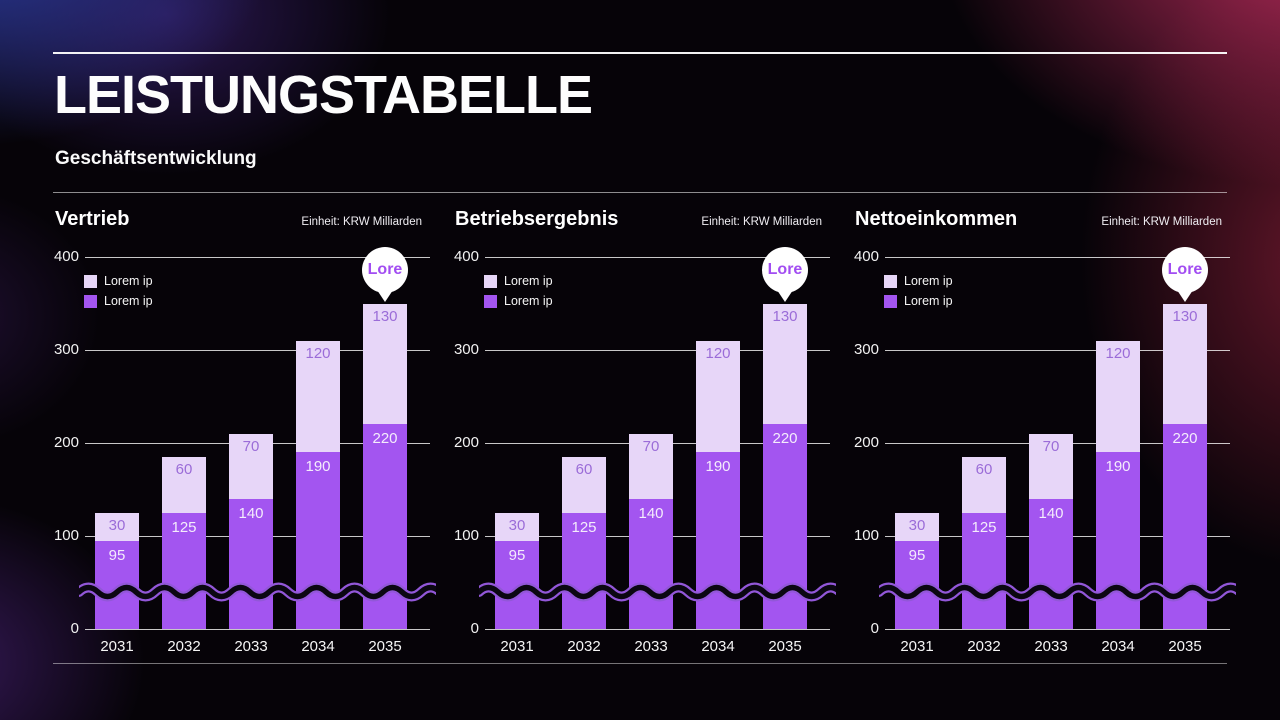 This screenshot has width=1280, height=720. What do you see at coordinates (640, 192) in the screenshot?
I see `header-divider-line` at bounding box center [640, 192].